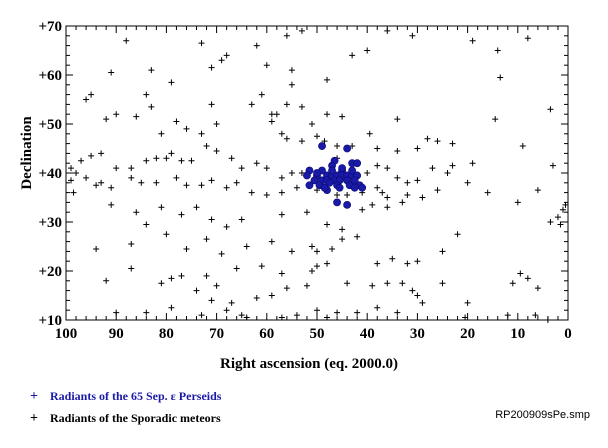 The height and width of the screenshot is (448, 608). Describe the element at coordinates (50, 76) in the screenshot. I see `y-tick-label: +60` at that location.